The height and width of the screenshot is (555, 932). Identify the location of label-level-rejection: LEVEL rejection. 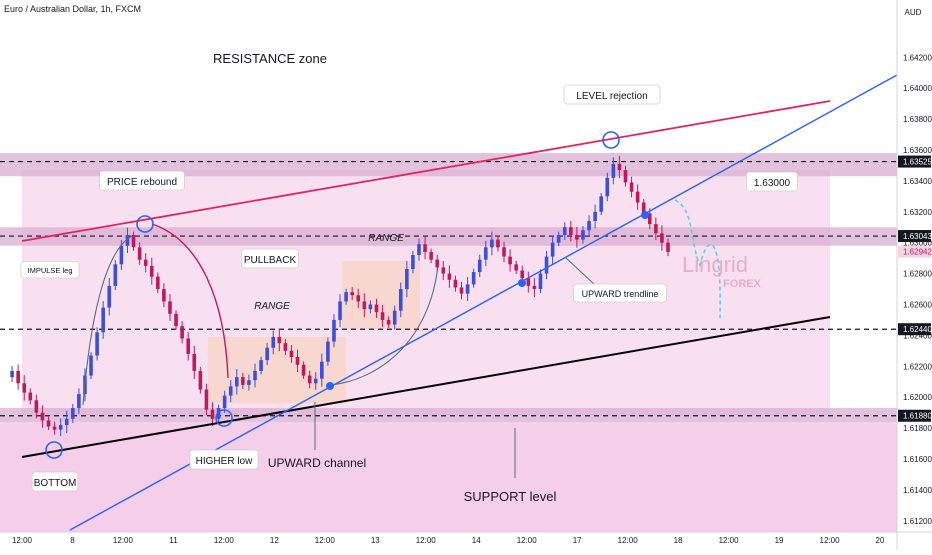
(612, 94).